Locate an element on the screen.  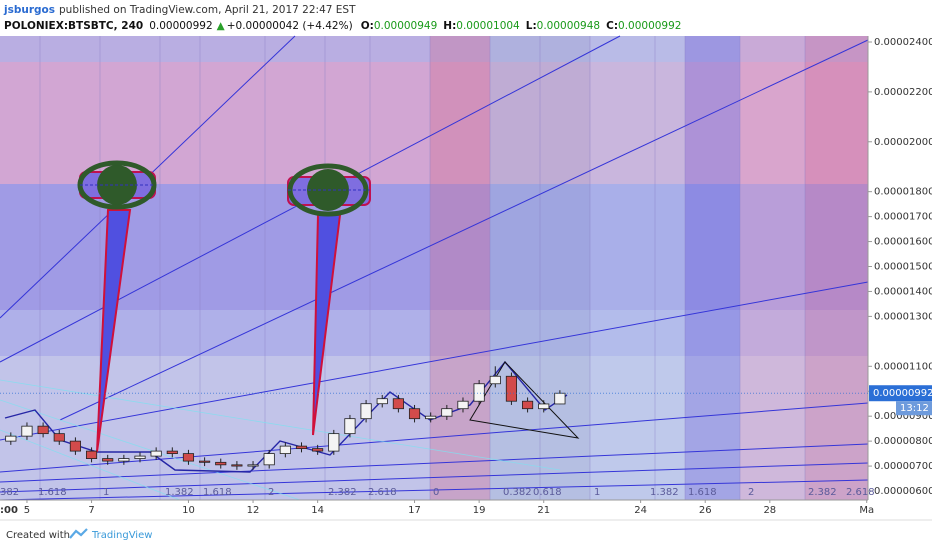
x-tick-label: 21 is located at coordinates (543, 510).